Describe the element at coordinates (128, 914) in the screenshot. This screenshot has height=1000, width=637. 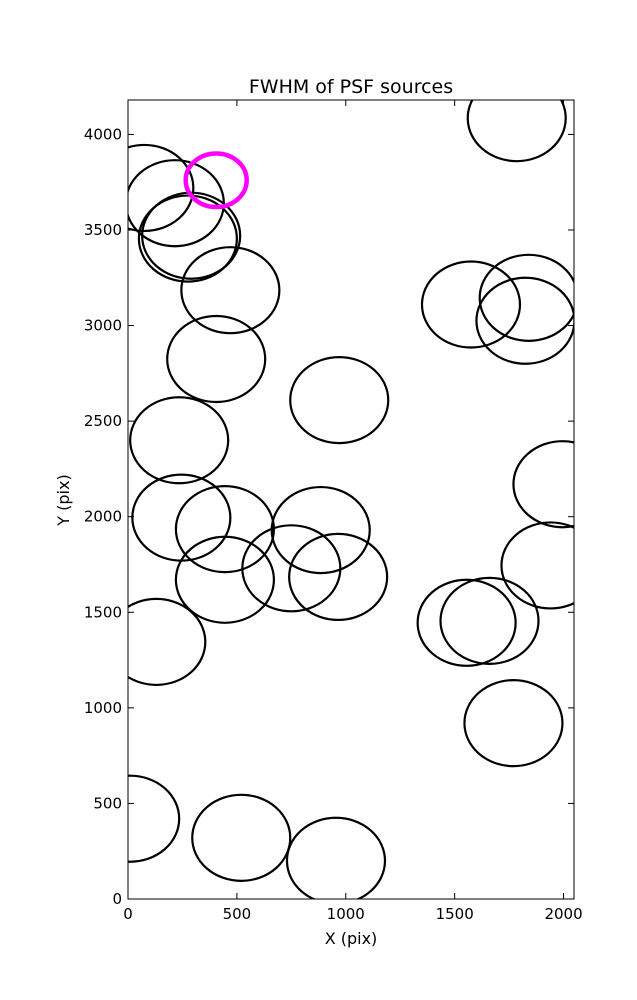
I see `x-tick-label: 0` at that location.